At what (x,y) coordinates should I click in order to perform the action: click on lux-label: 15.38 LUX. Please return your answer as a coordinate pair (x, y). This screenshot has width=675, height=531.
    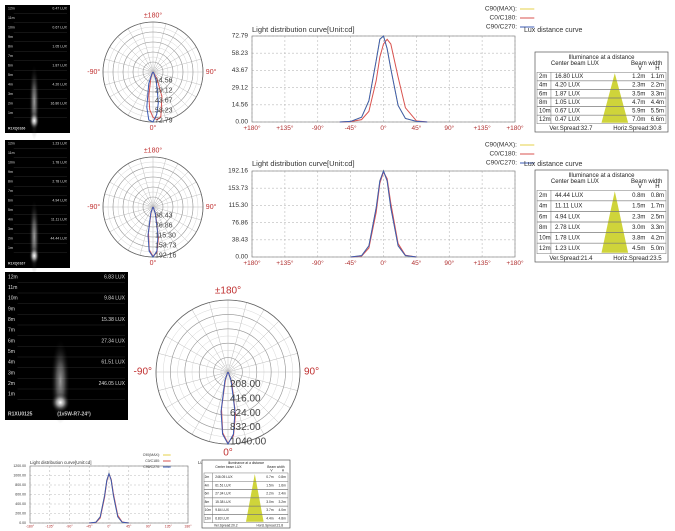
    Looking at the image, I should click on (113, 320).